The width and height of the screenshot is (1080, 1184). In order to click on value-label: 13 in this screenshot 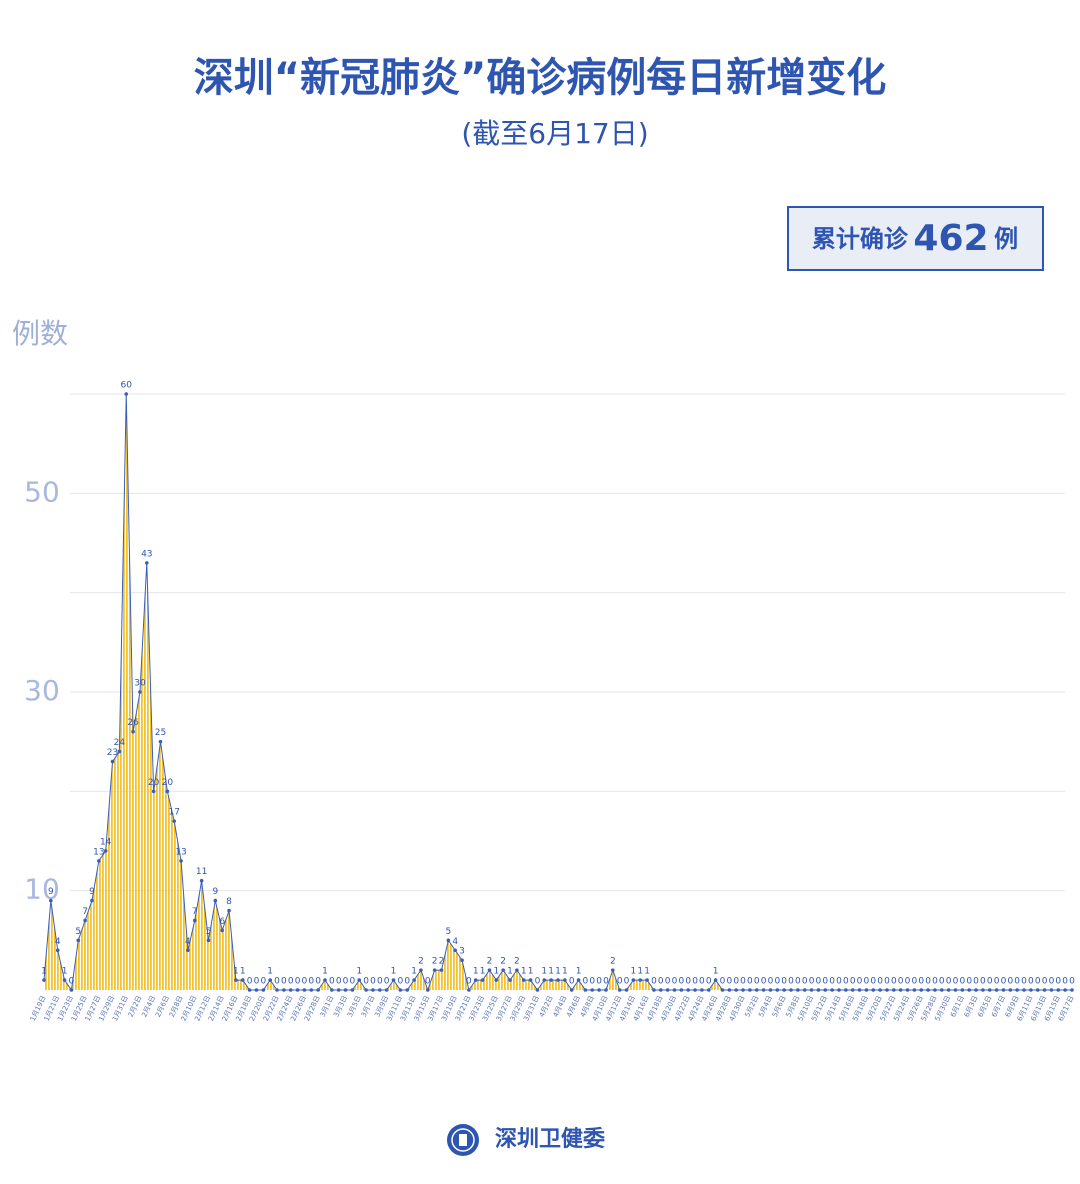, I will do `click(98, 852)`.